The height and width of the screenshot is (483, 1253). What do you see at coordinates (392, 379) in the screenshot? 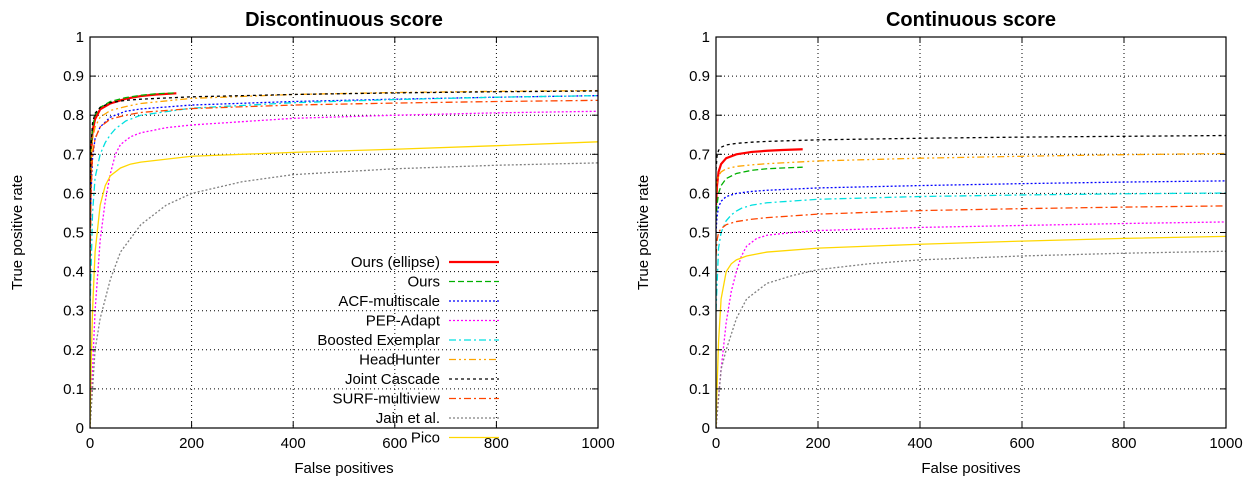
I see `legend-label: Joint Cascade` at bounding box center [392, 379].